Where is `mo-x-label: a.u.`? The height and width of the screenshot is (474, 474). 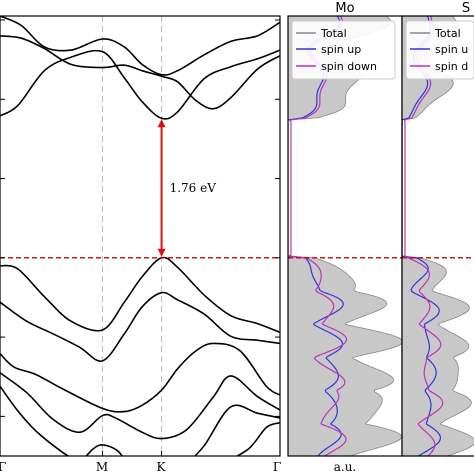
mo-x-label: a.u. is located at coordinates (345, 467).